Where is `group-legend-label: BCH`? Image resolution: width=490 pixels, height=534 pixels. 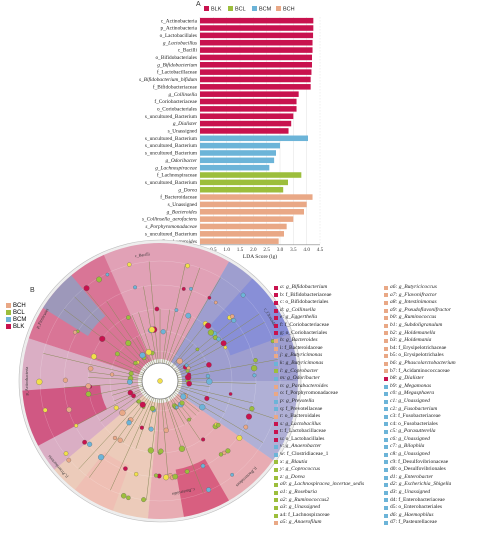
group-legend-label: BCH is located at coordinates (19, 305).